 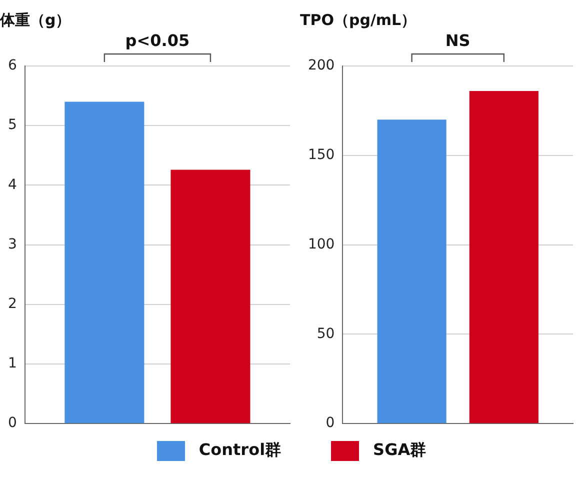 I want to click on text: NS, so click(x=457, y=40).